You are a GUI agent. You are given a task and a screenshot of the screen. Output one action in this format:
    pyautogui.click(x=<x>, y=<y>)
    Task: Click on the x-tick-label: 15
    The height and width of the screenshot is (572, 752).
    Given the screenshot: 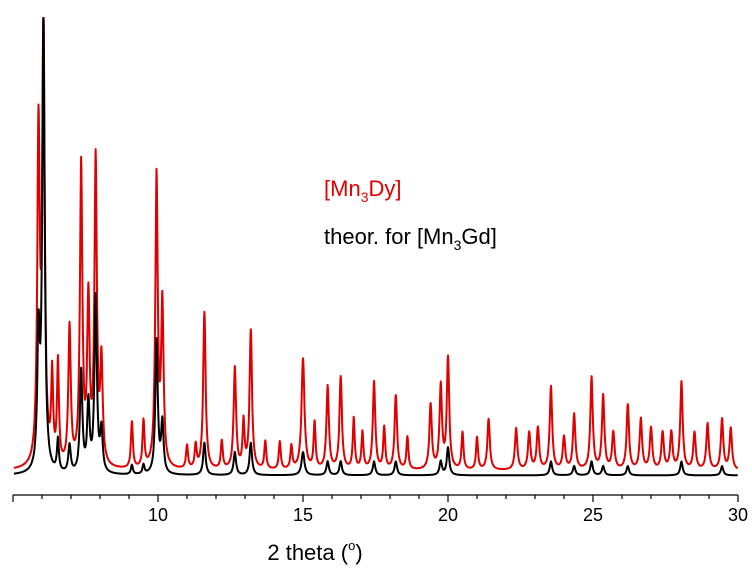 What is the action you would take?
    pyautogui.click(x=303, y=515)
    